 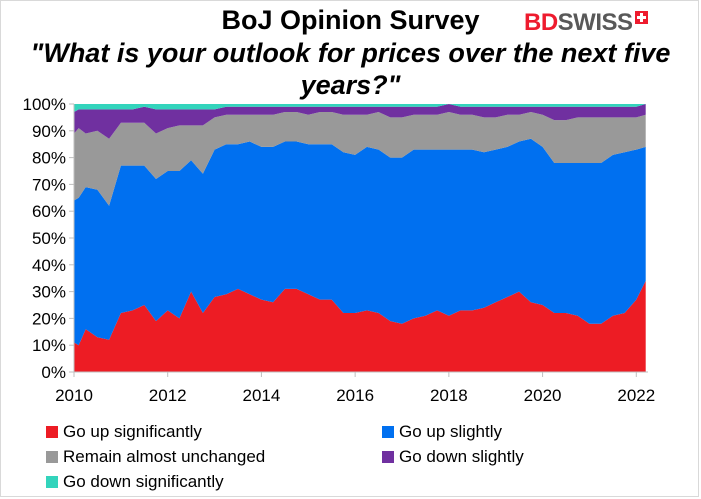 I want to click on y-tick-label: 80%, so click(x=49, y=158).